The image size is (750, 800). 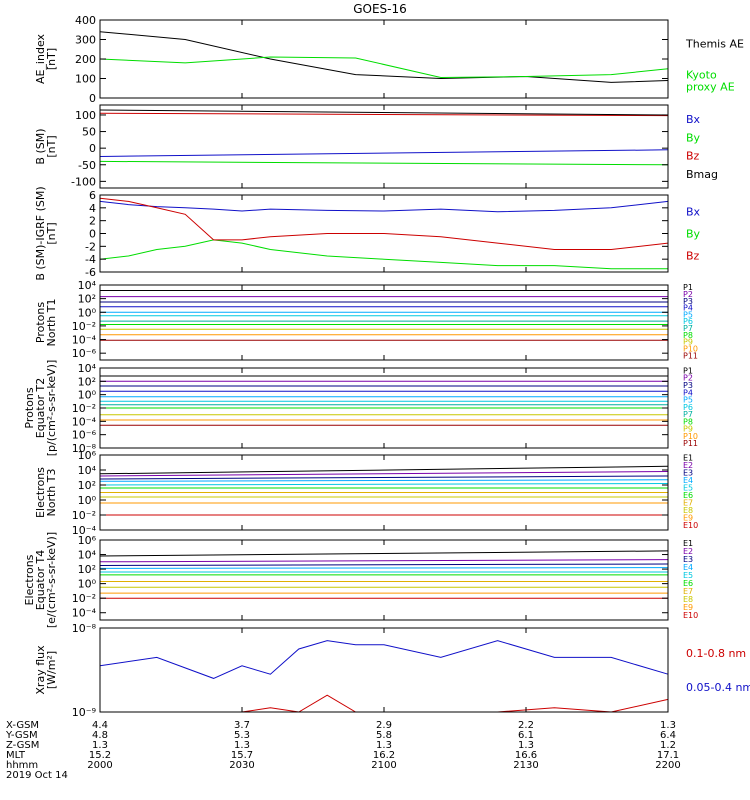 What do you see at coordinates (51, 670) in the screenshot?
I see `y-axis-label: [W/m²]` at bounding box center [51, 670].